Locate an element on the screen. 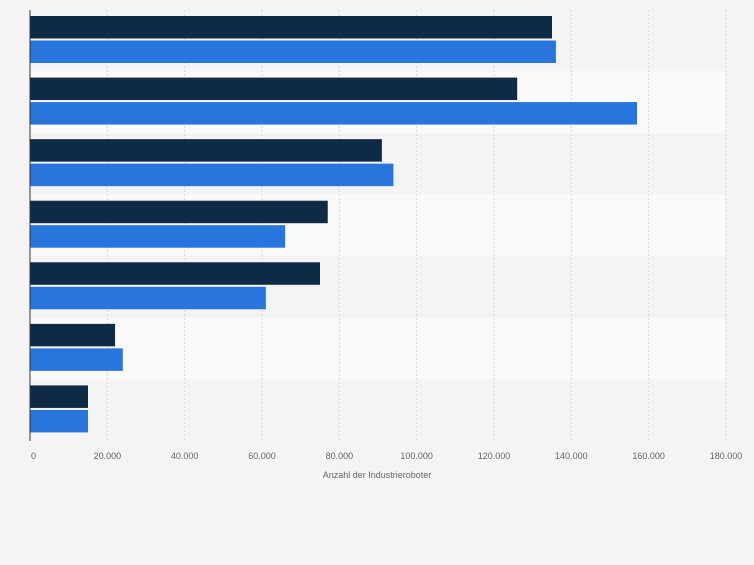  x-tick-label: 140.000 is located at coordinates (571, 456).